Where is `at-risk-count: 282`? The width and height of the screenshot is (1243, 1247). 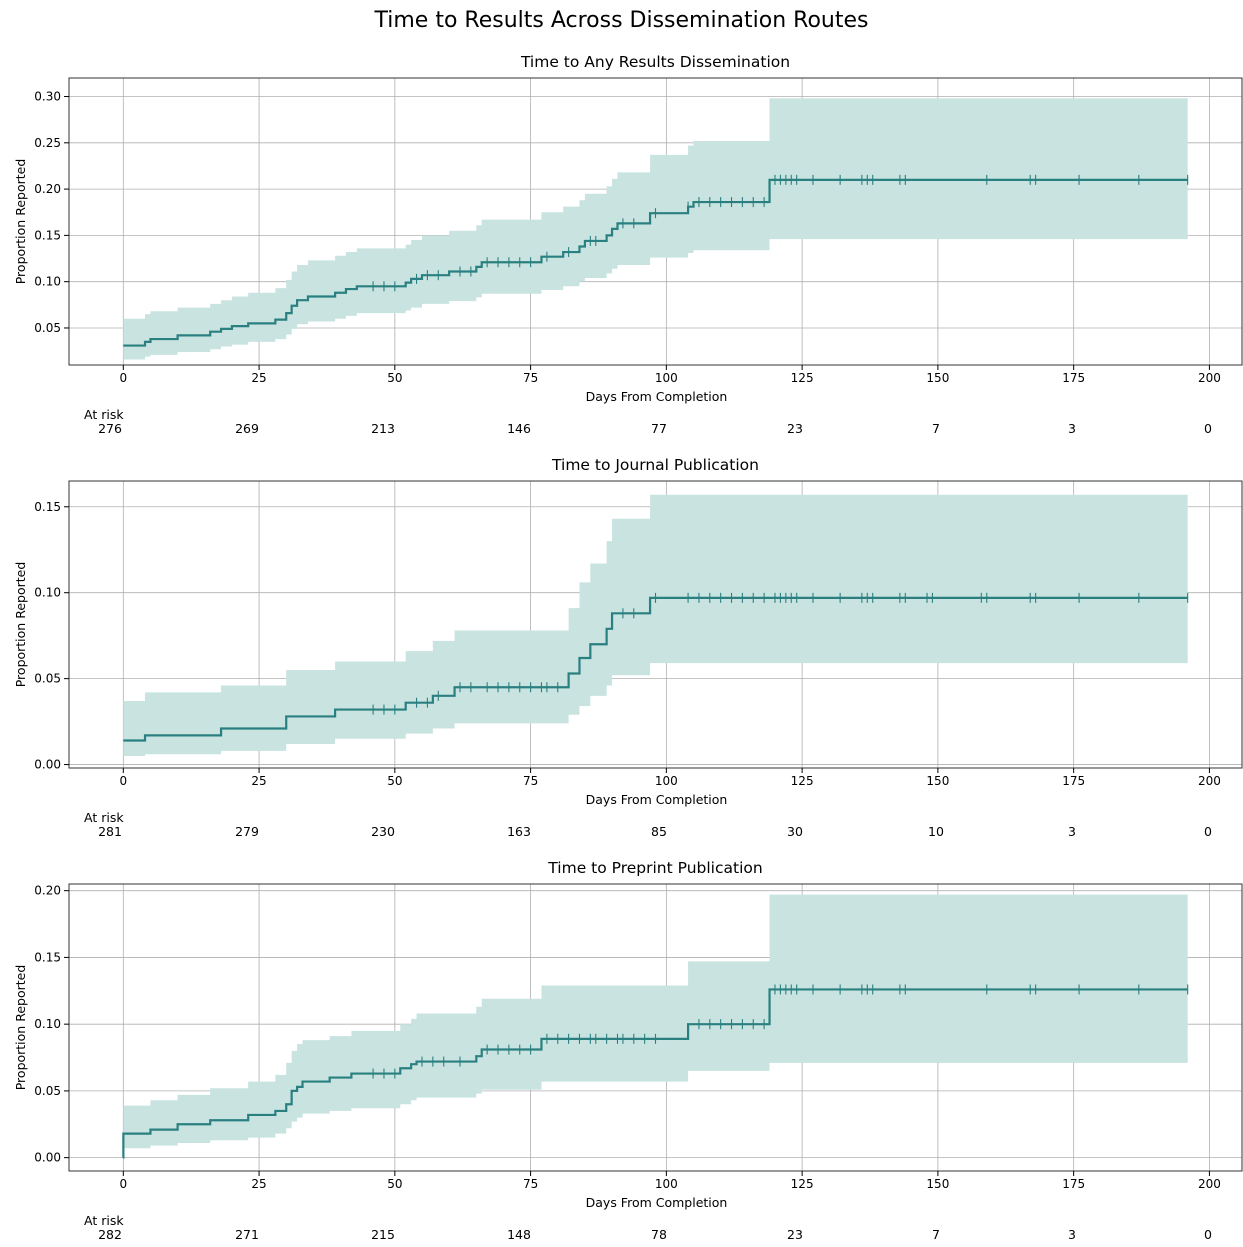
at-risk-count: 282 is located at coordinates (110, 1234).